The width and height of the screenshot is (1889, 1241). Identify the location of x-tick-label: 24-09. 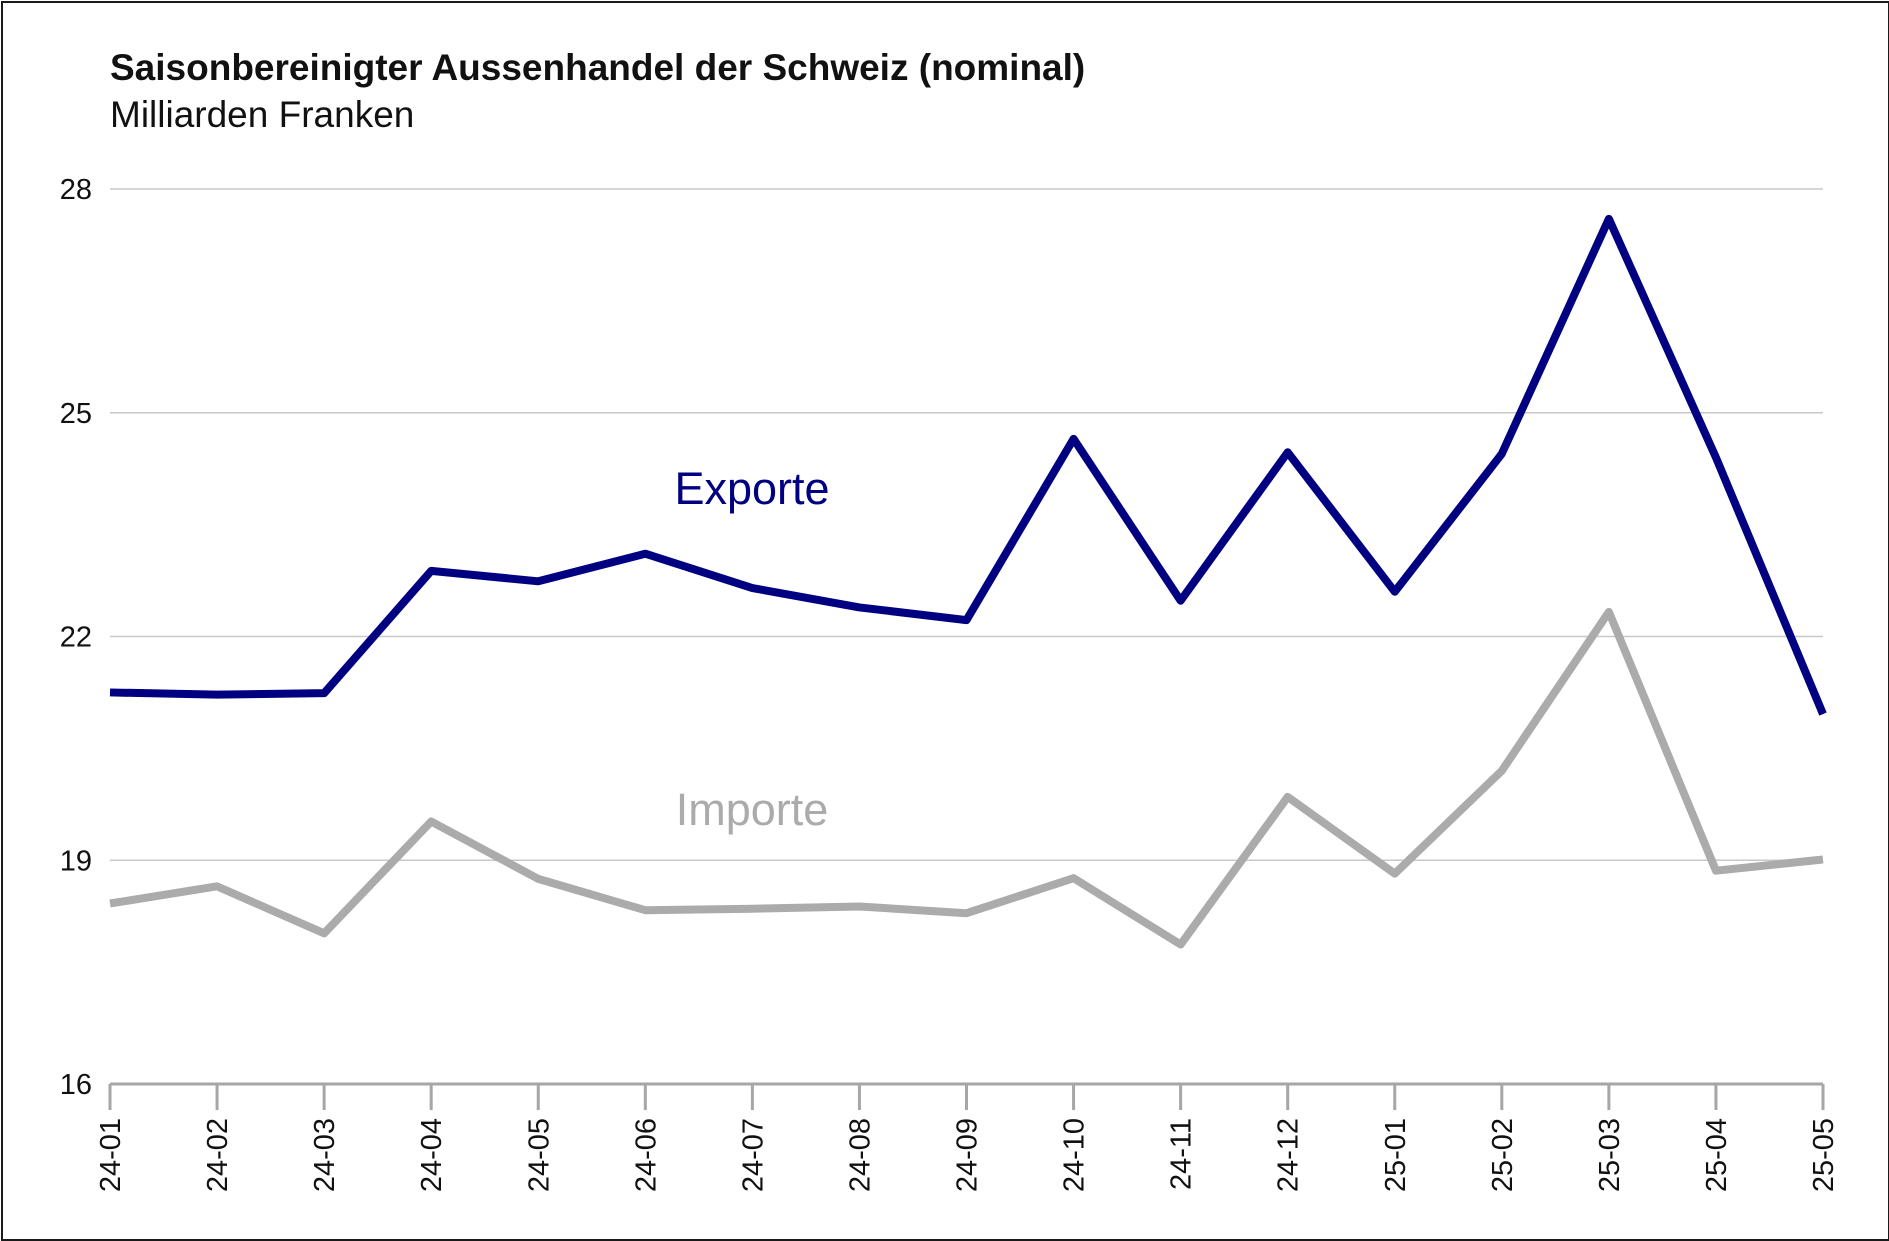
(968, 1155).